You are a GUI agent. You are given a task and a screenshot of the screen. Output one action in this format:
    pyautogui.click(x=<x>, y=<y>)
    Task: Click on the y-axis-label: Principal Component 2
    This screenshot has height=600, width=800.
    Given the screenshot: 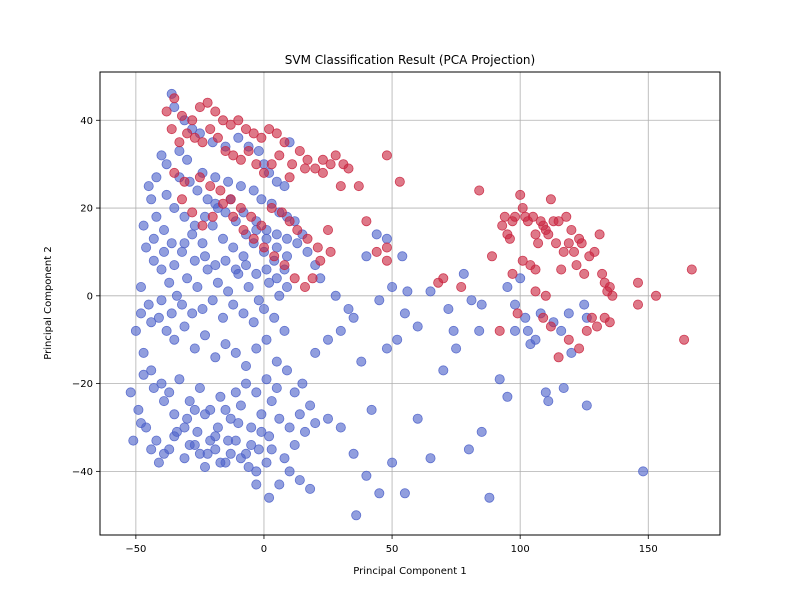 What is the action you would take?
    pyautogui.click(x=48, y=302)
    